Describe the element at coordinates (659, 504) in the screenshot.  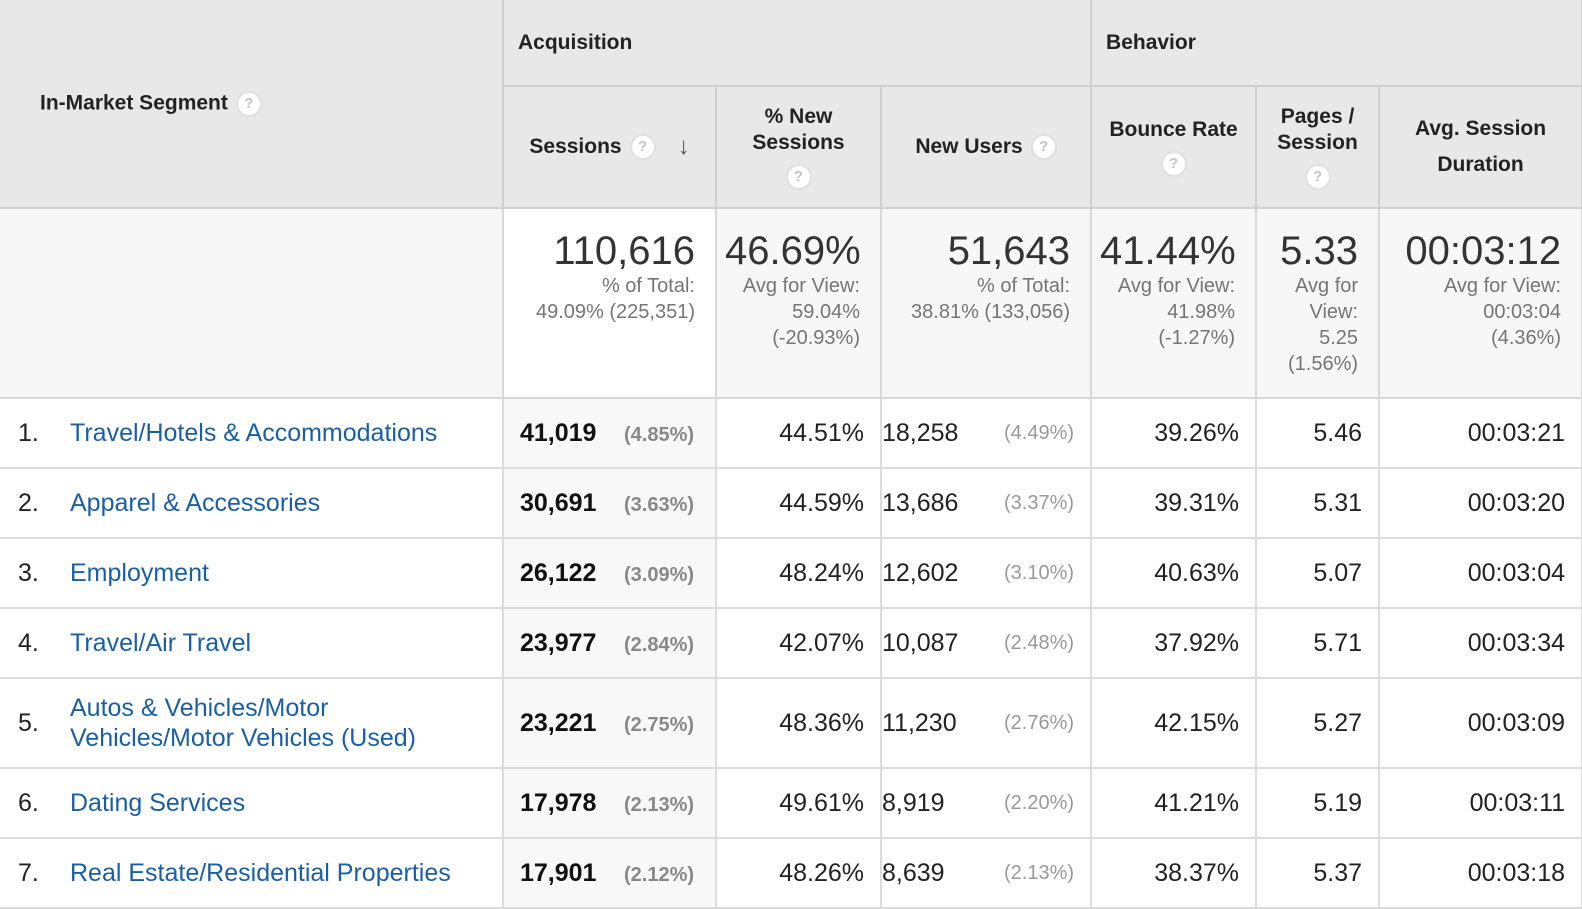
I see `sessions-percent: (3.63%)` at that location.